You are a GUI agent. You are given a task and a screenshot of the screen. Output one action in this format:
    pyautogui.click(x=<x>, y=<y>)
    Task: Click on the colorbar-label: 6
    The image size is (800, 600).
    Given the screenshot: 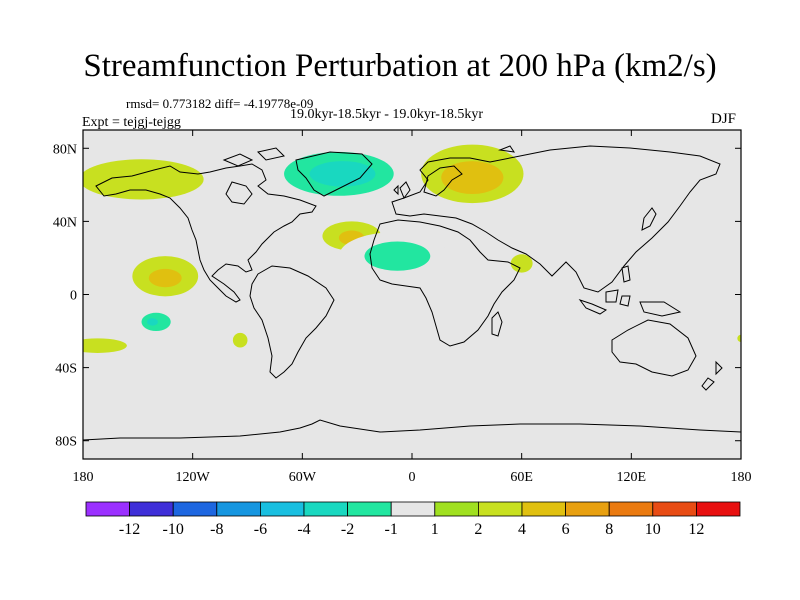 What is the action you would take?
    pyautogui.click(x=566, y=529)
    